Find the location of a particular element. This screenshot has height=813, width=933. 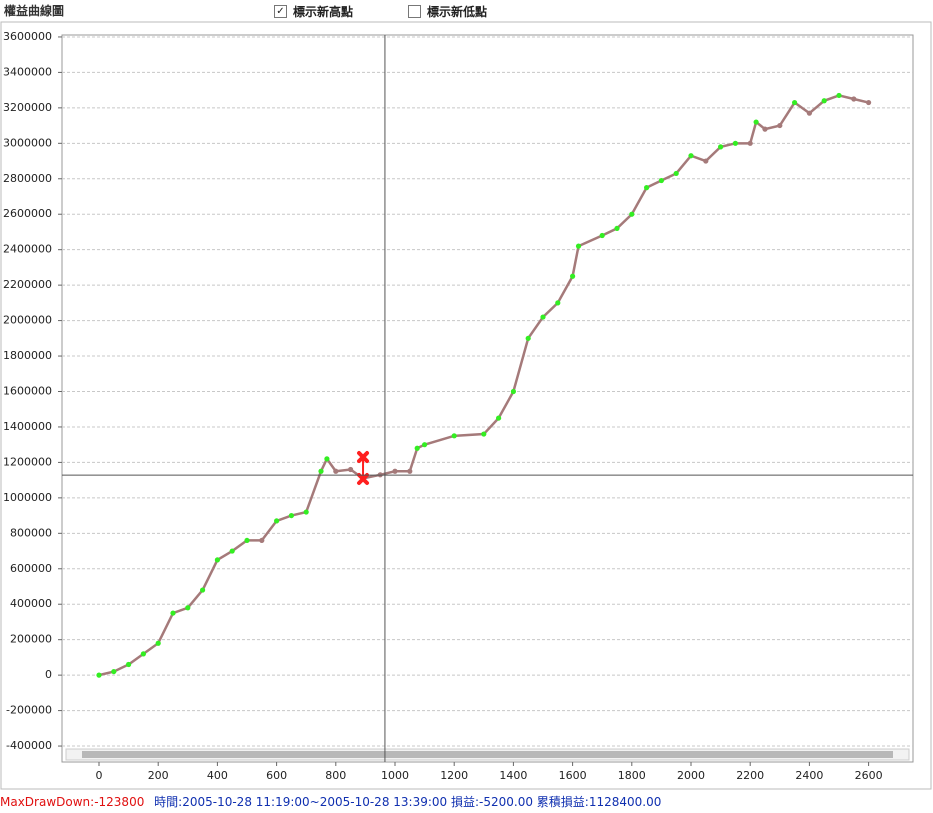

y-tick-label: 2000000 is located at coordinates (27, 320).